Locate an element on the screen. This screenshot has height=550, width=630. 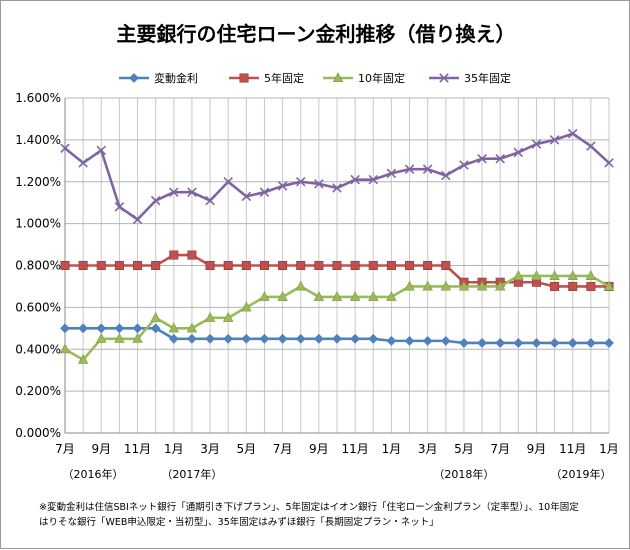
legend-label: 10年固定 is located at coordinates (381, 78).